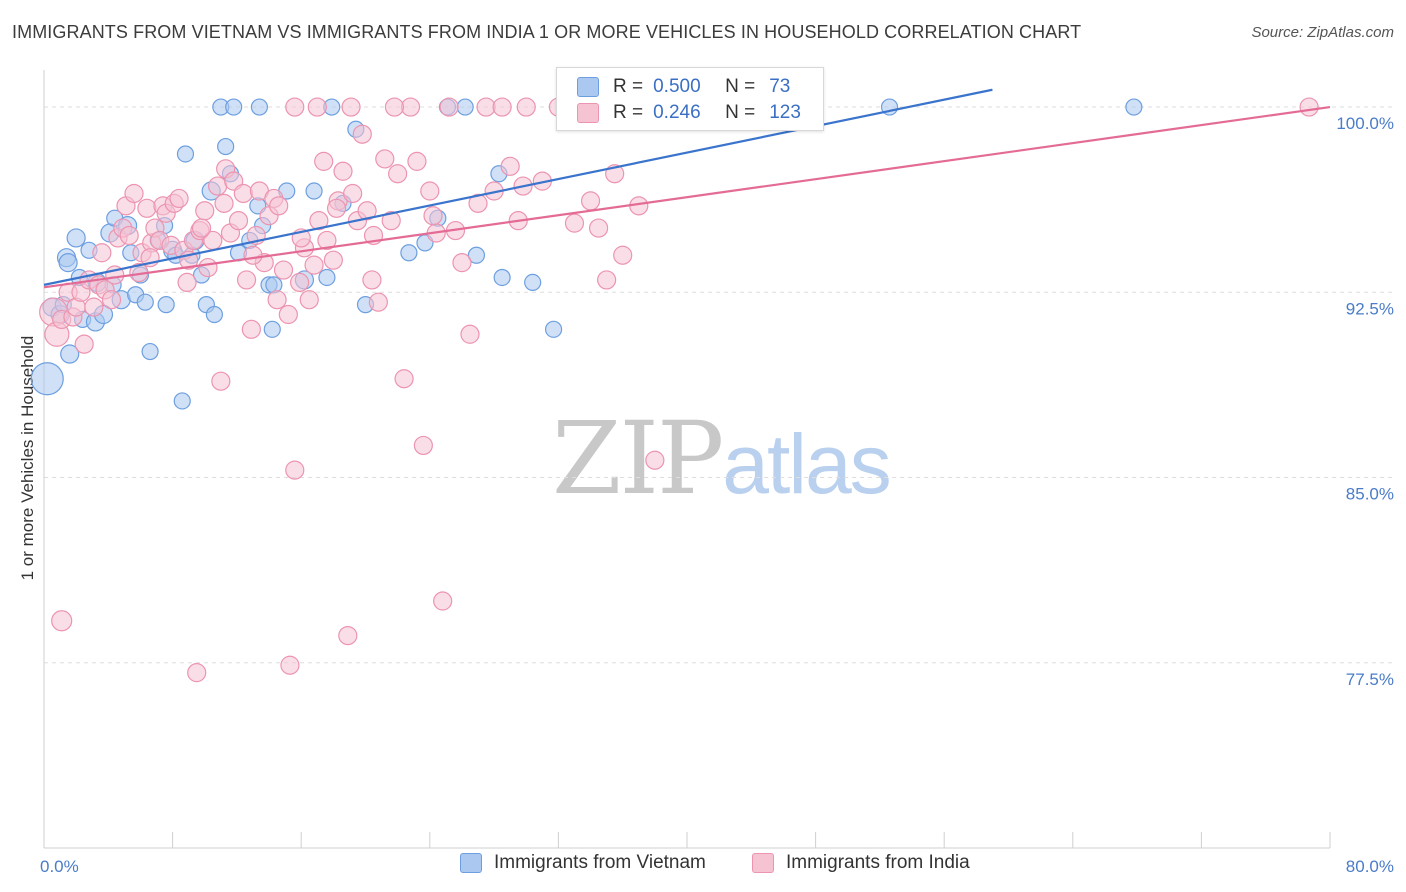 This screenshot has height=892, width=1406. I want to click on y-tick-label: 92.5%, so click(1370, 308).